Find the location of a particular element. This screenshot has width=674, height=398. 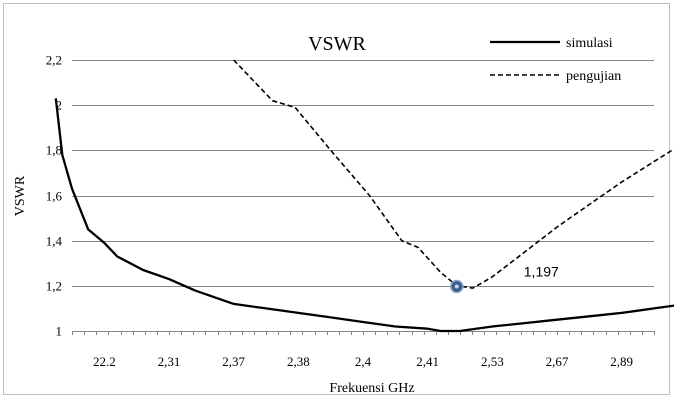

y-tick-label: 1,2 is located at coordinates (54, 286).